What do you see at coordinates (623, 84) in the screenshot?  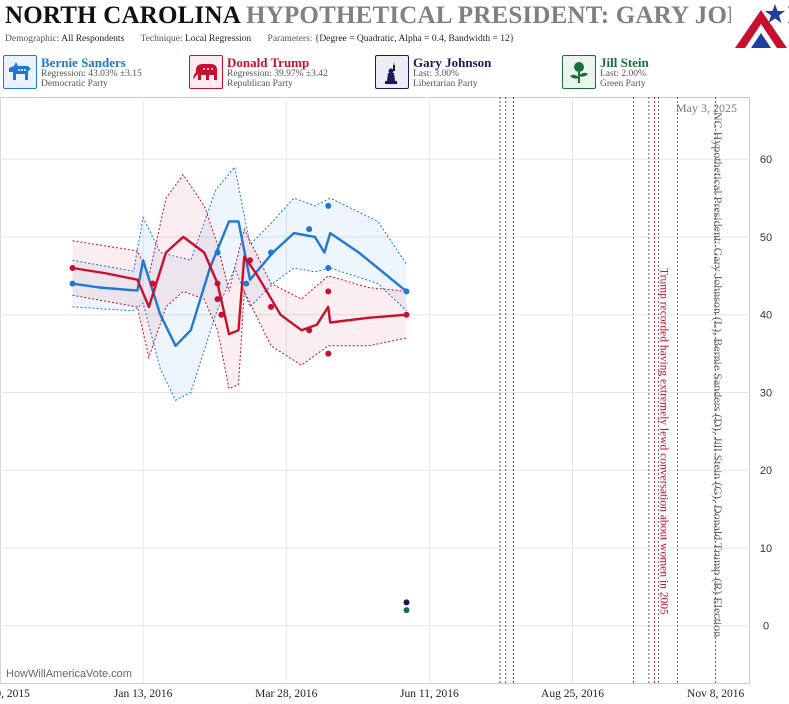 I see `candidate-party: Green Party` at bounding box center [623, 84].